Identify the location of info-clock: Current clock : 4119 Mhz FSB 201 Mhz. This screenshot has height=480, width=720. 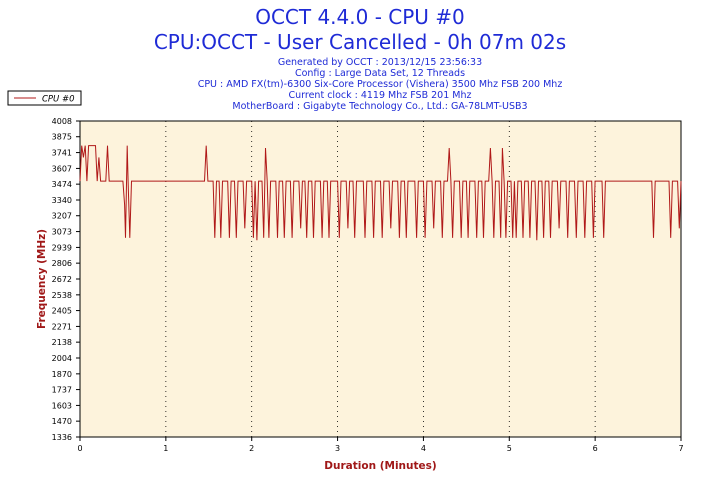
(380, 95).